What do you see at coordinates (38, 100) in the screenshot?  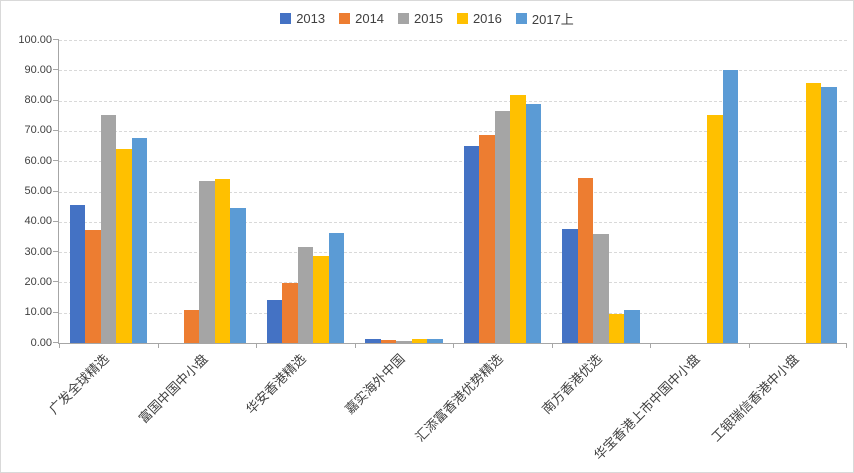 I see `y-tick-label: 80.00` at bounding box center [38, 100].